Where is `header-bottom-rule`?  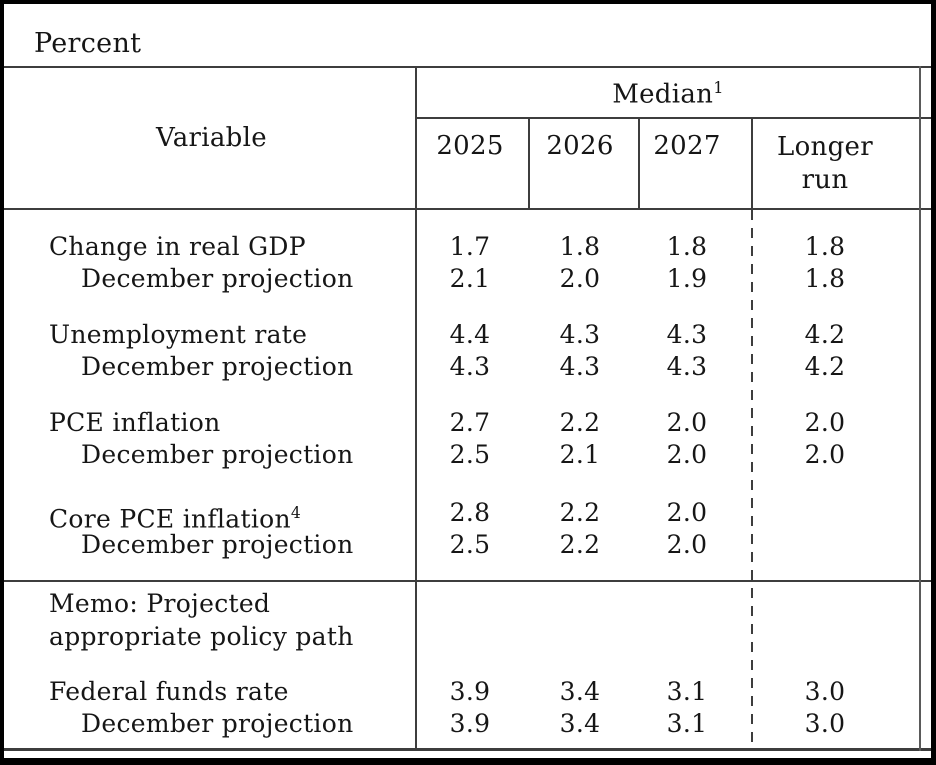
header-bottom-rule is located at coordinates (467, 209).